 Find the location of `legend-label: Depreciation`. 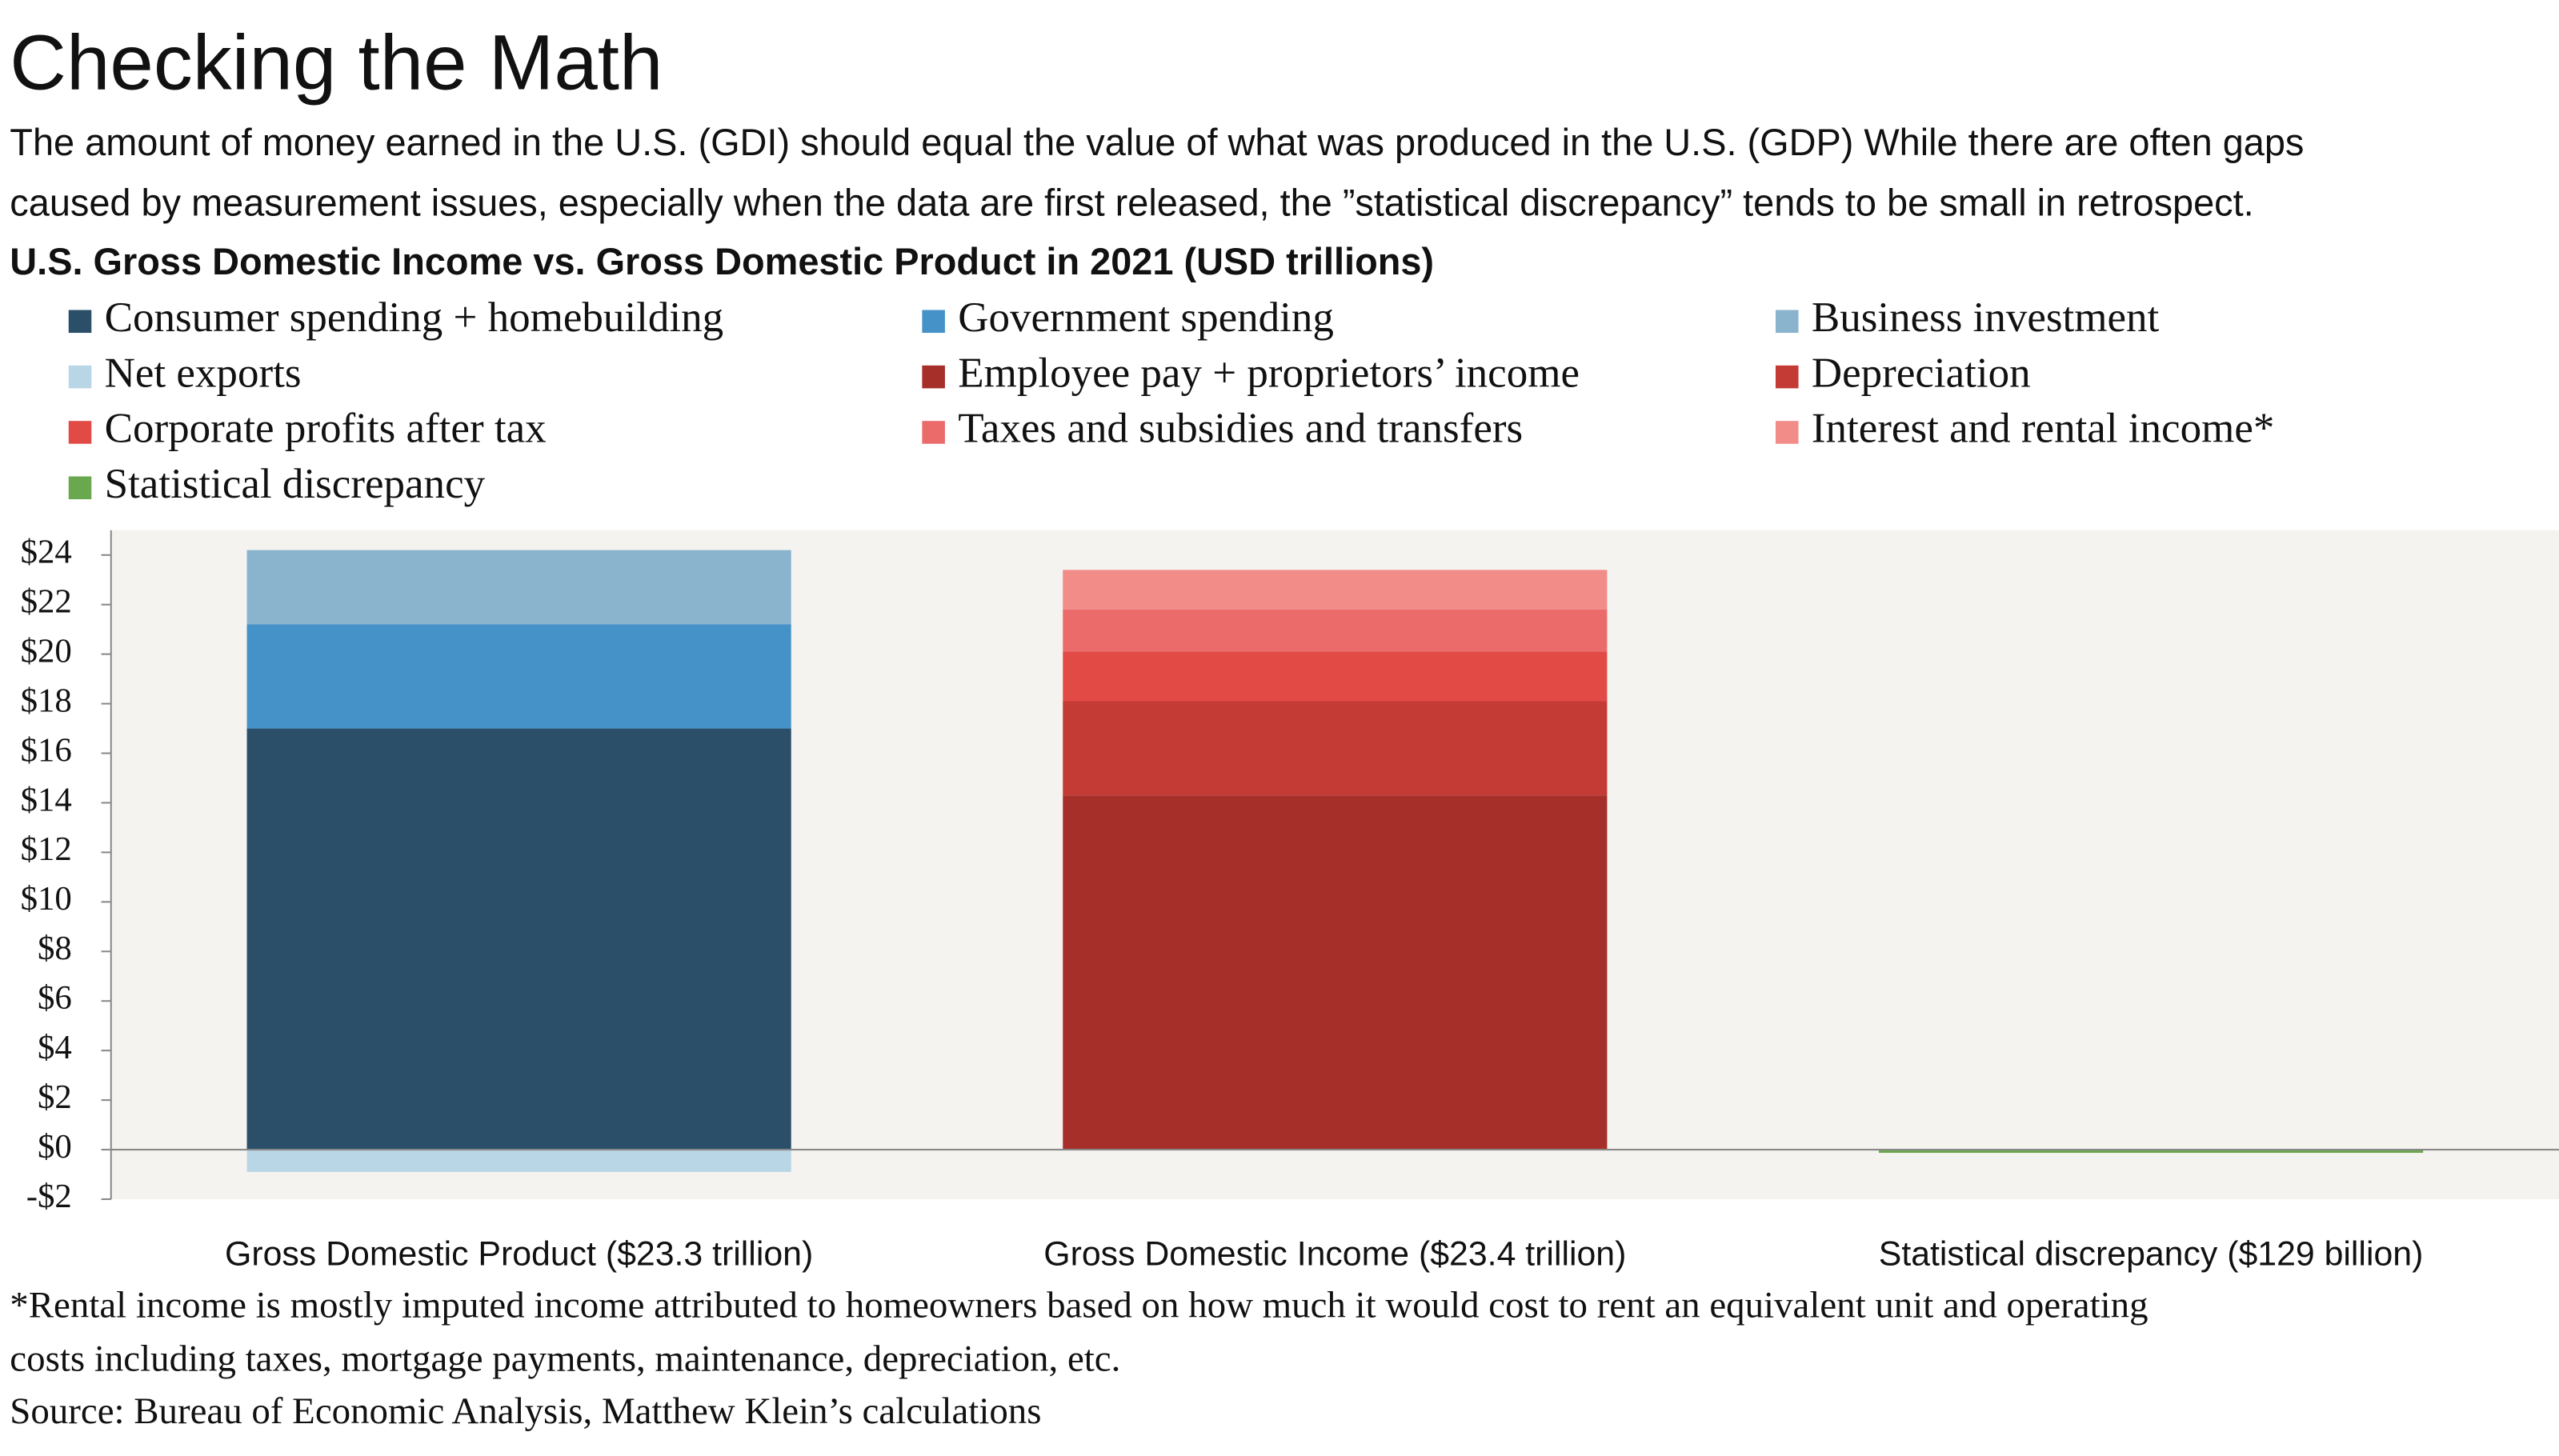

legend-label: Depreciation is located at coordinates (1921, 373).